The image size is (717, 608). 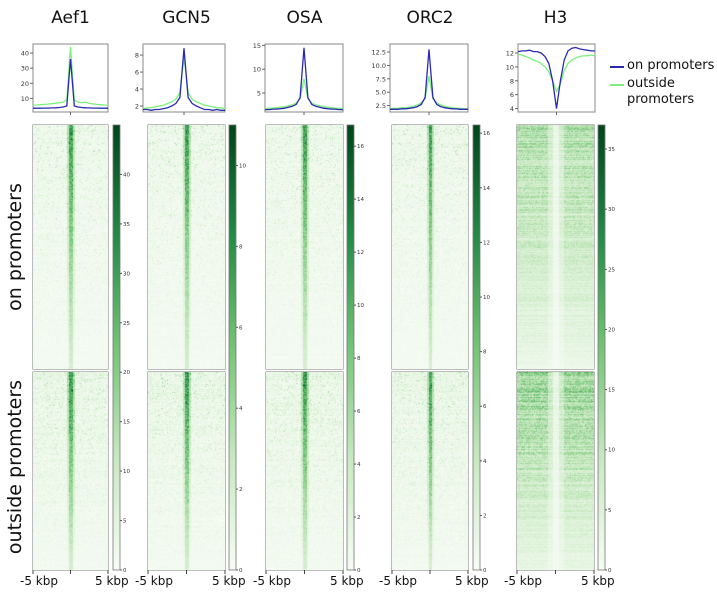 I want to click on y-tick-label: 5, so click(x=259, y=93).